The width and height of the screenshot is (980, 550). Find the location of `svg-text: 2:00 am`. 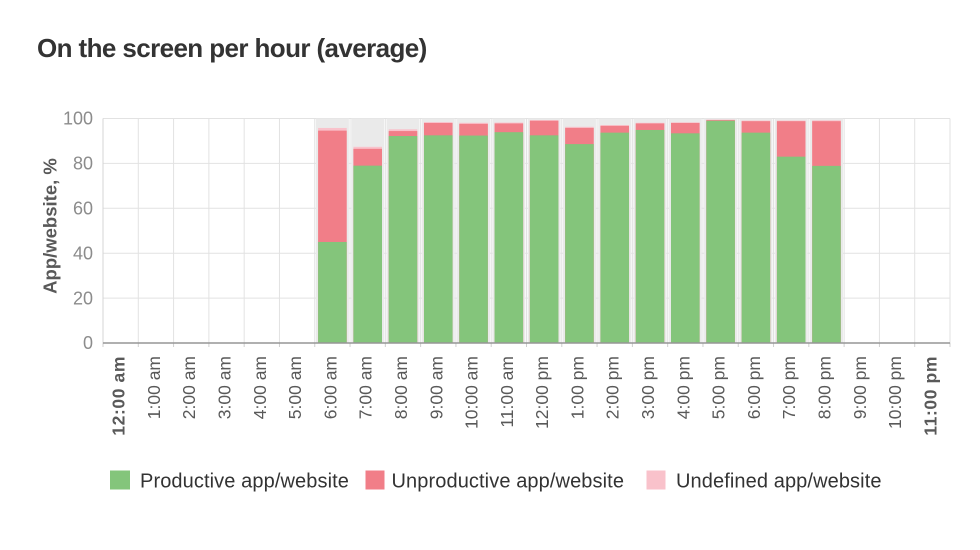

svg-text: 2:00 am is located at coordinates (189, 387).